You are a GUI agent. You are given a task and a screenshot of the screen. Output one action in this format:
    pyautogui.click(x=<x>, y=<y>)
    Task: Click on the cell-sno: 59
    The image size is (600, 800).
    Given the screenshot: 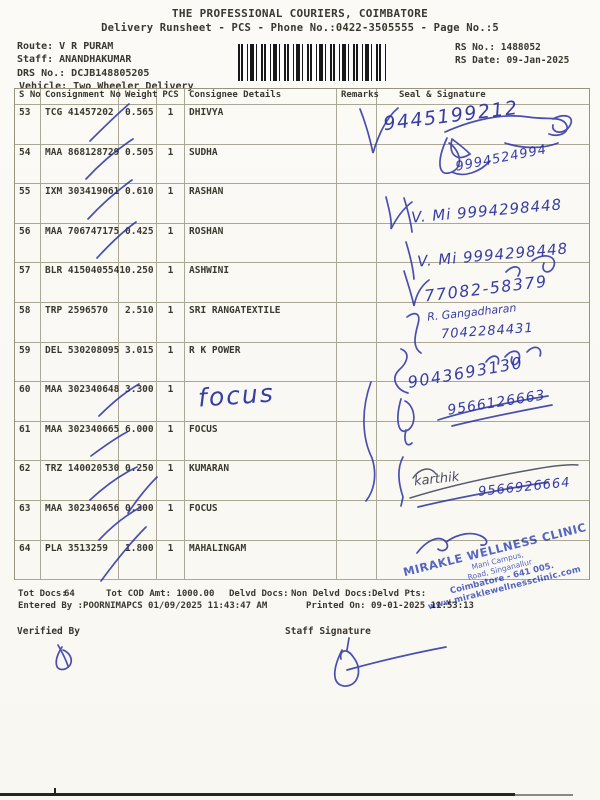 What is the action you would take?
    pyautogui.click(x=28, y=362)
    